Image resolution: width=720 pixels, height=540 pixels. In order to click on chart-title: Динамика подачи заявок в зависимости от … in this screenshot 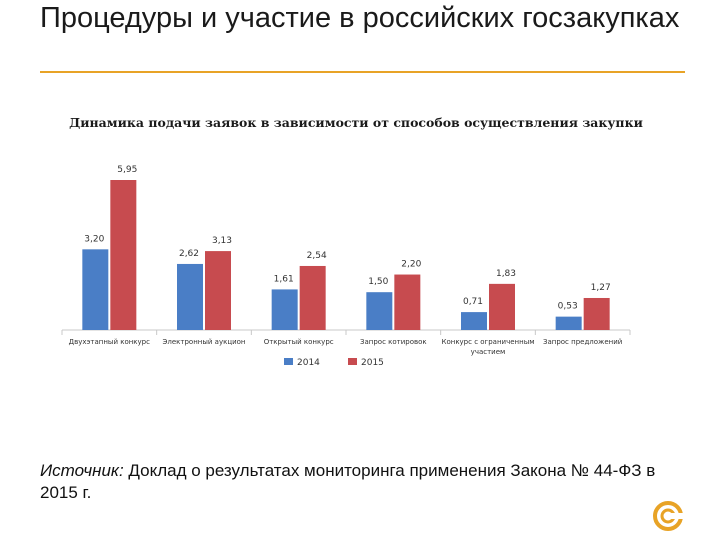, I will do `click(356, 122)`.